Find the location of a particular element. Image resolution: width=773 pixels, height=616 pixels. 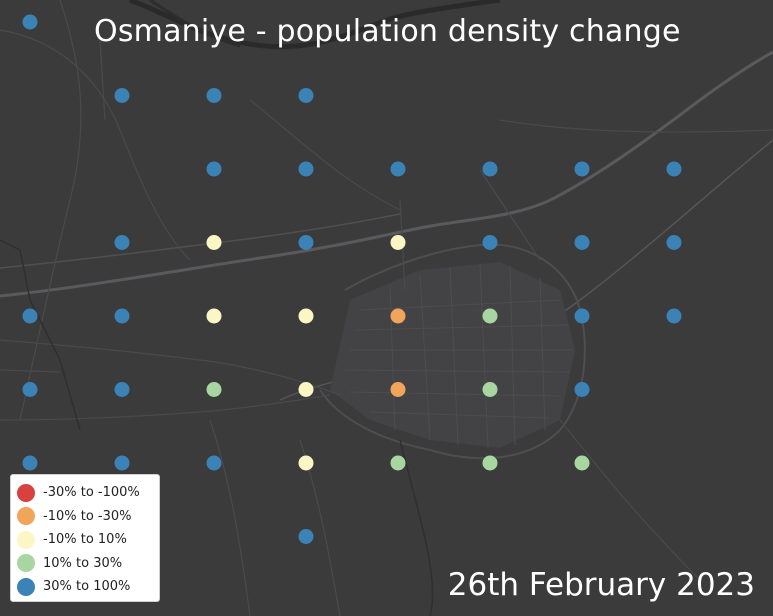

ring-road is located at coordinates (452, 351).